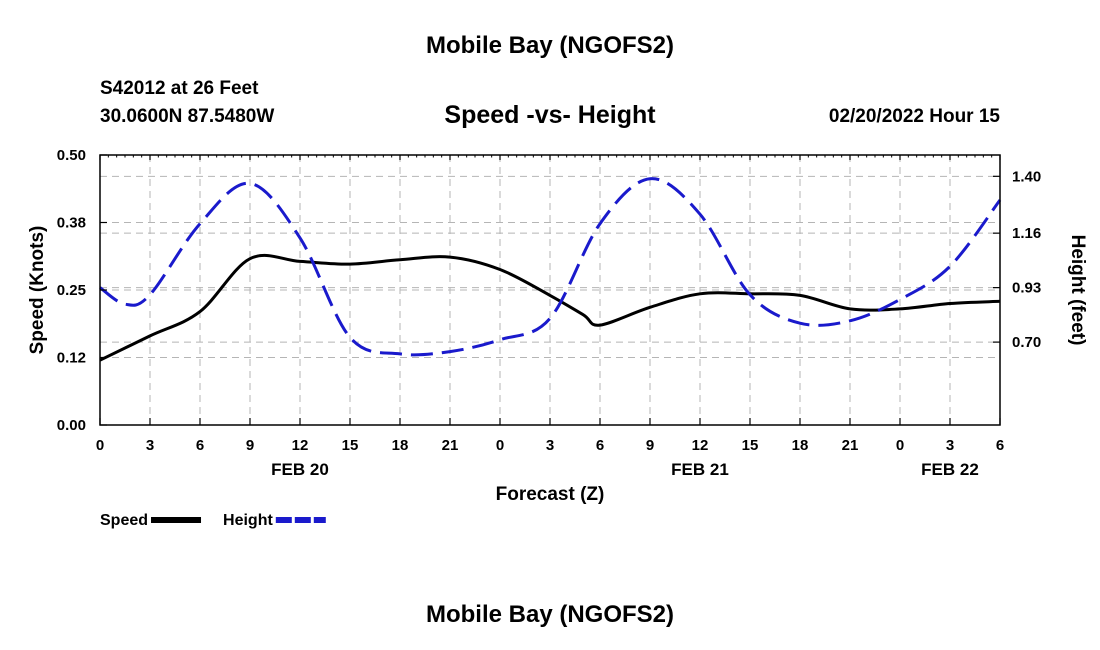 This screenshot has width=1100, height=650. What do you see at coordinates (1026, 342) in the screenshot?
I see `y2-tick-label: 0.70` at bounding box center [1026, 342].